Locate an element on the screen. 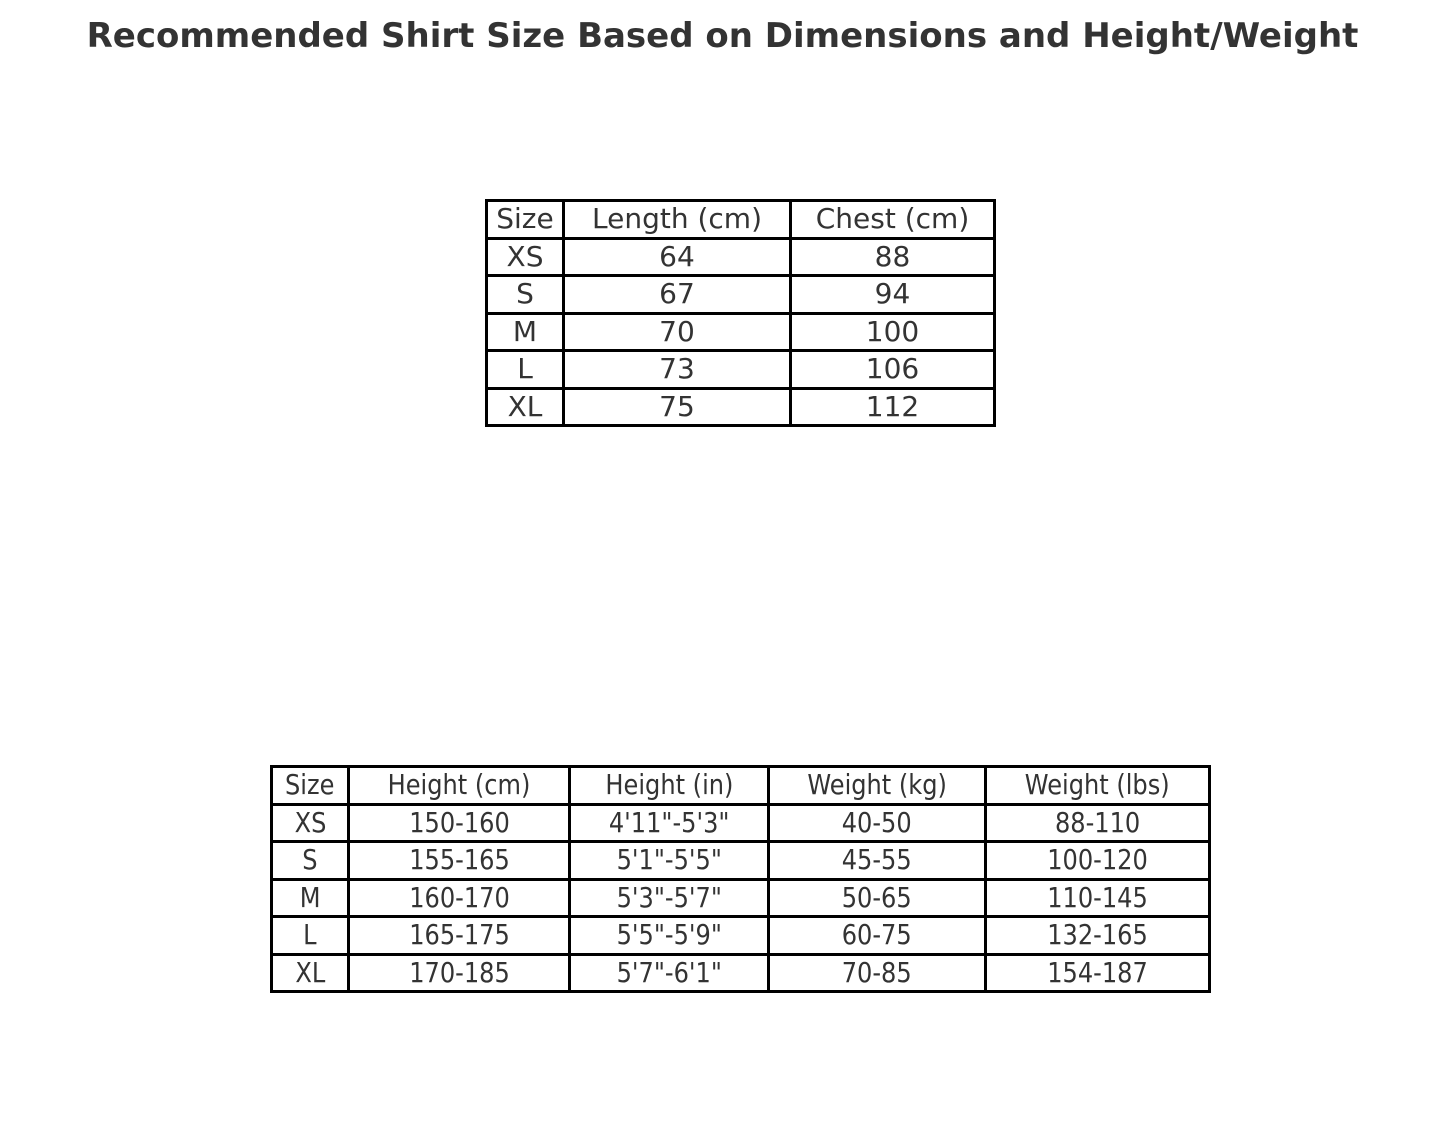 The width and height of the screenshot is (1445, 1136). table-cell: 40-50 is located at coordinates (877, 822).